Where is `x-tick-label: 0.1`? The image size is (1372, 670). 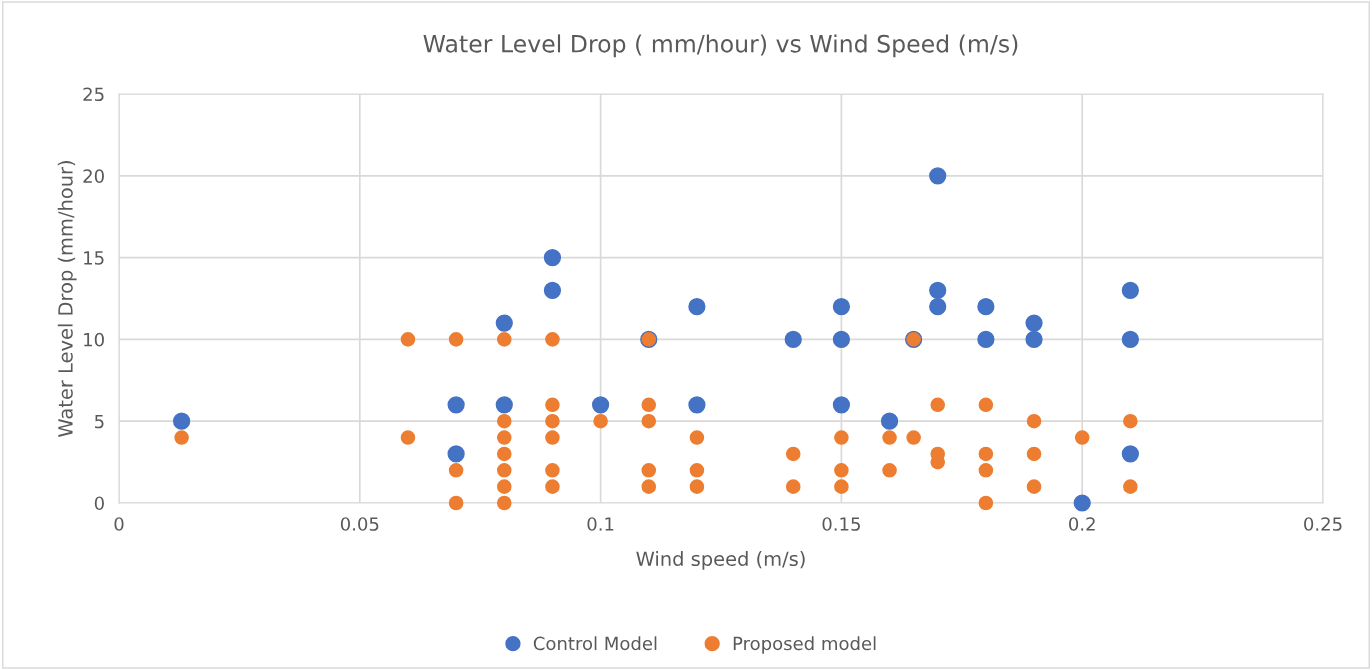 x-tick-label: 0.1 is located at coordinates (600, 524).